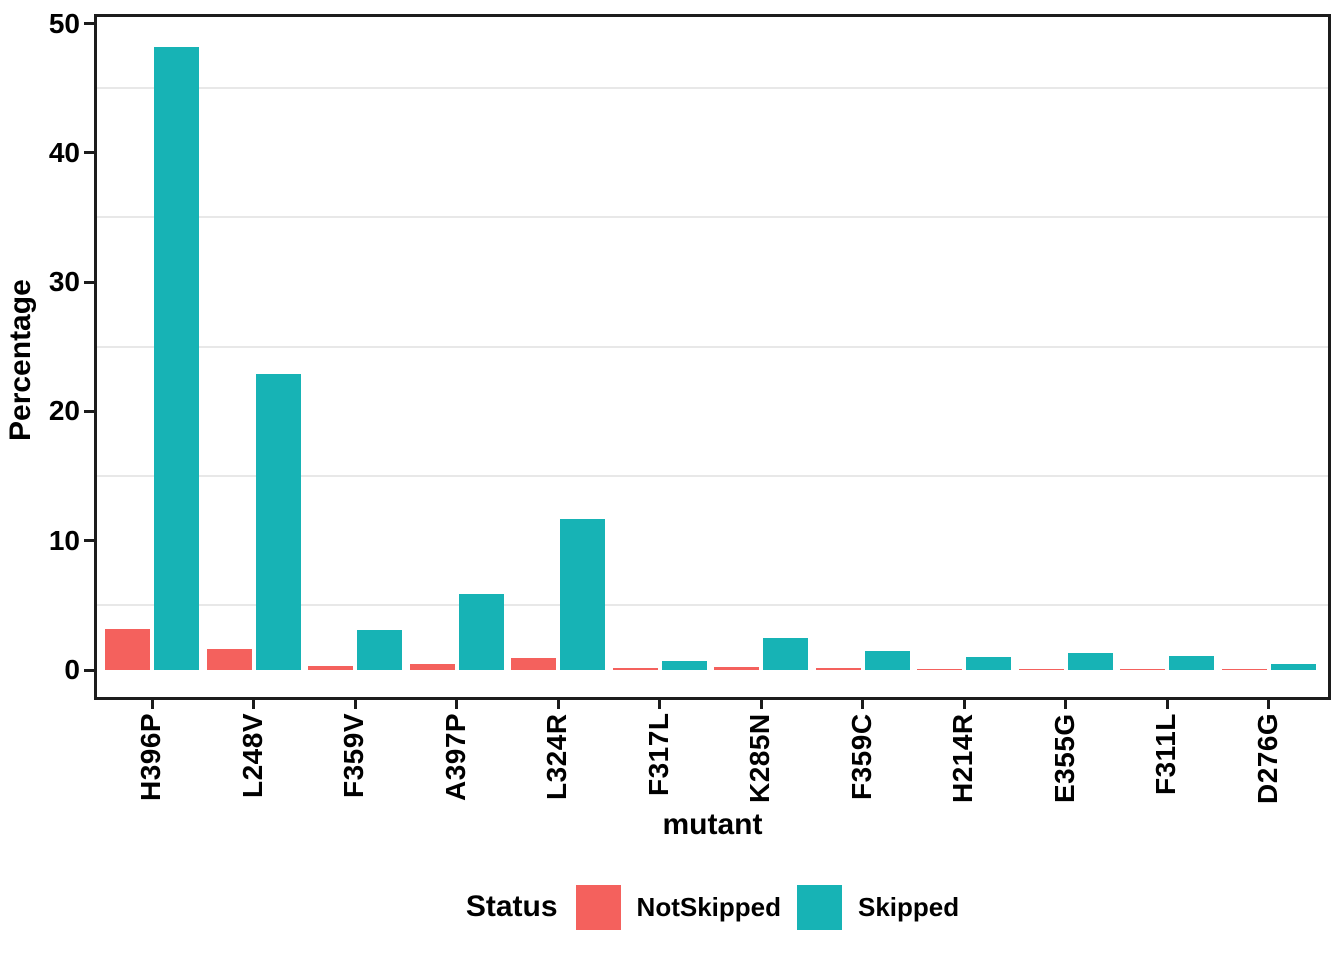 The height and width of the screenshot is (960, 1344). I want to click on legend-label-skipped: Skipped, so click(909, 906).